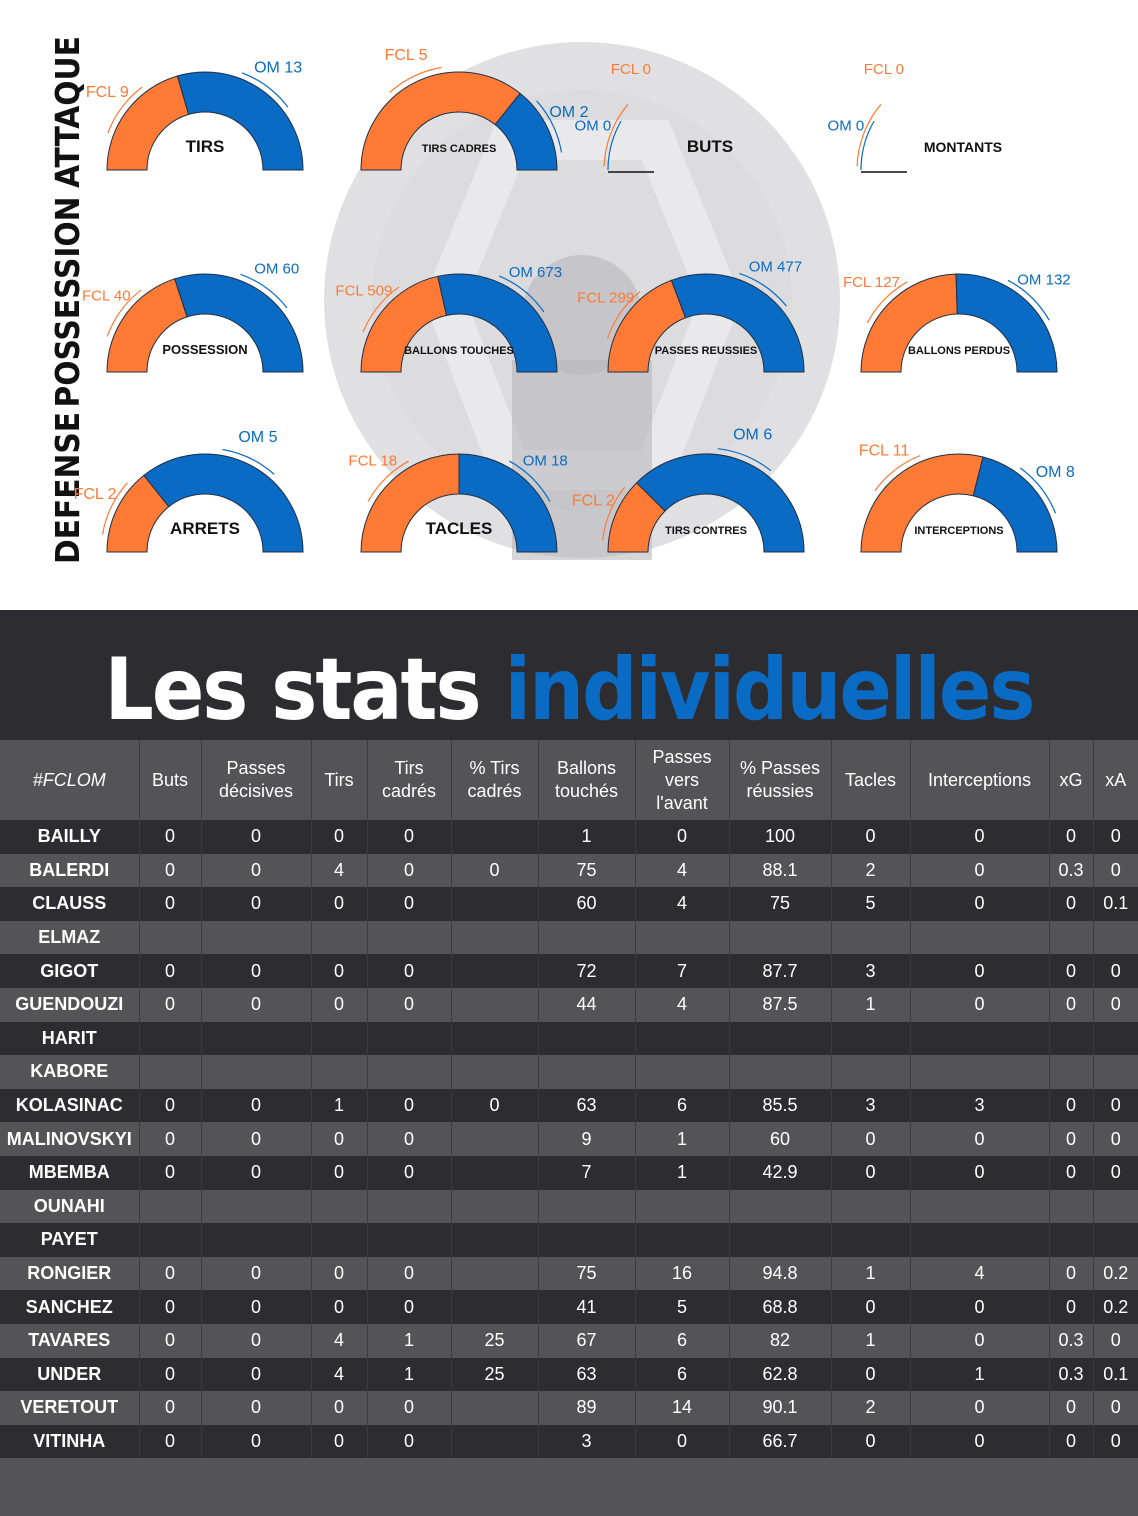 This screenshot has width=1138, height=1516. I want to click on stat-cell: 0.2, so click(1115, 1307).